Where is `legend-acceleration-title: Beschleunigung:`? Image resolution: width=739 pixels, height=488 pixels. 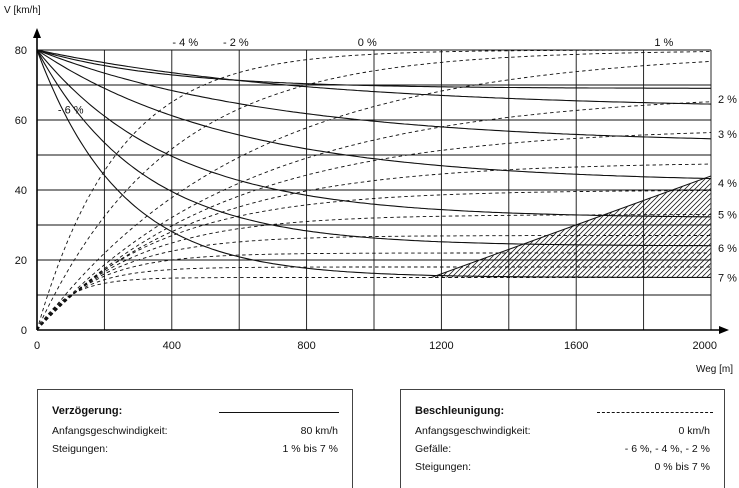
legend-acceleration-title: Beschleunigung: is located at coordinates (460, 411).